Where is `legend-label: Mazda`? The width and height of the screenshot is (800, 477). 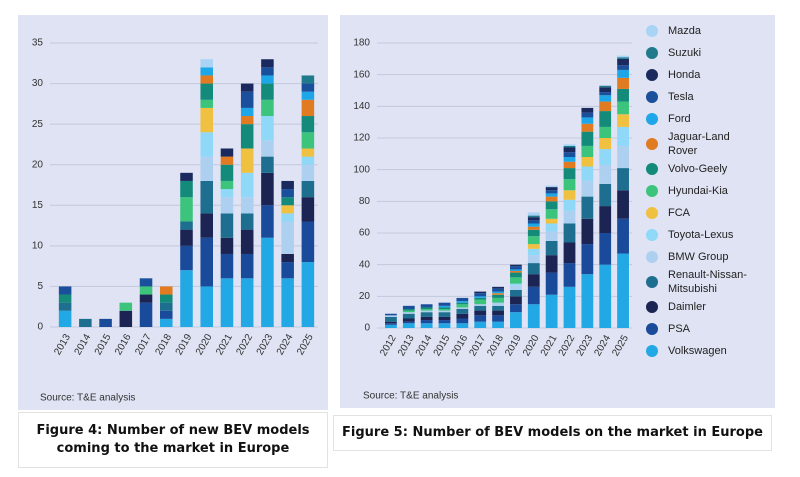 legend-label: Mazda is located at coordinates (685, 31).